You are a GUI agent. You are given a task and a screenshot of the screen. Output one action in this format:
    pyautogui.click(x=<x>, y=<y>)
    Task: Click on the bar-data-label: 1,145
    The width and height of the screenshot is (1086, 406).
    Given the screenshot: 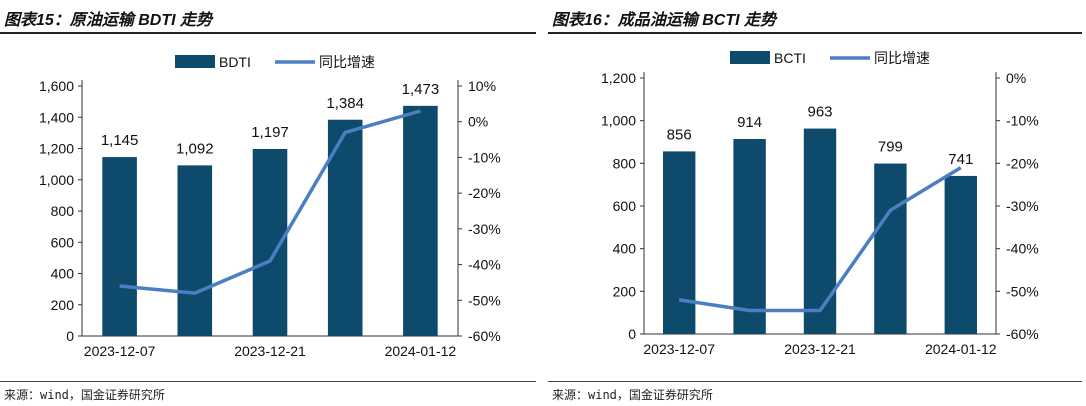 What is the action you would take?
    pyautogui.click(x=120, y=140)
    